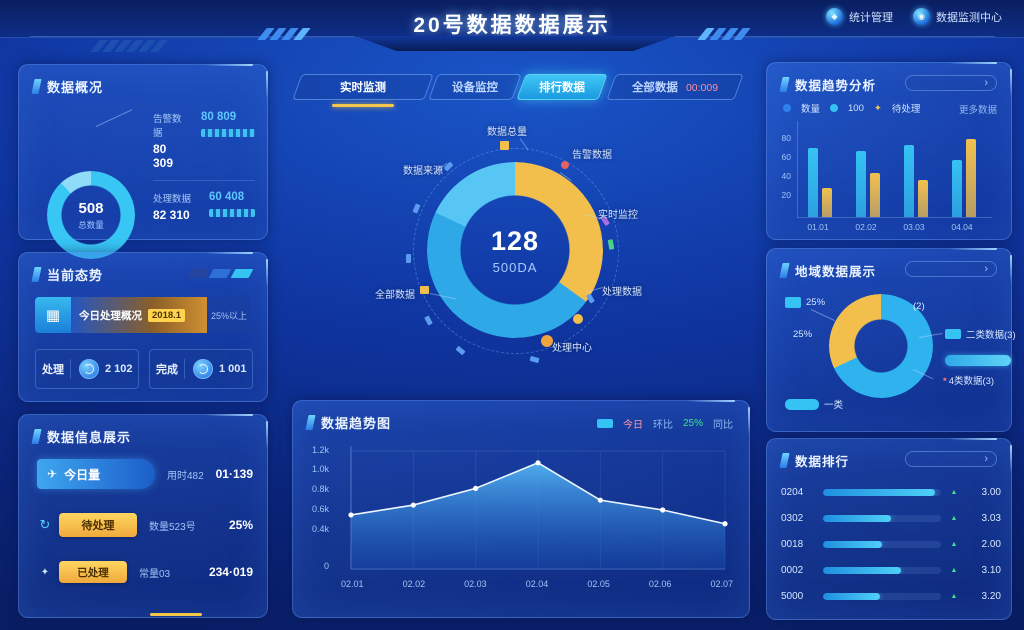  I want to click on region-label-paren: (2), so click(919, 306).